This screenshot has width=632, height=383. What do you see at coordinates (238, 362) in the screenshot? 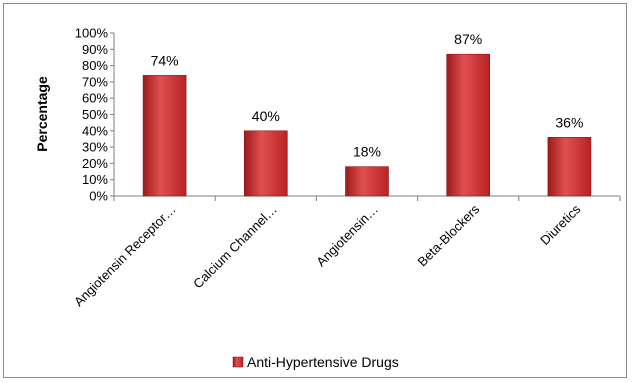
I see `legend-swatch` at bounding box center [238, 362].